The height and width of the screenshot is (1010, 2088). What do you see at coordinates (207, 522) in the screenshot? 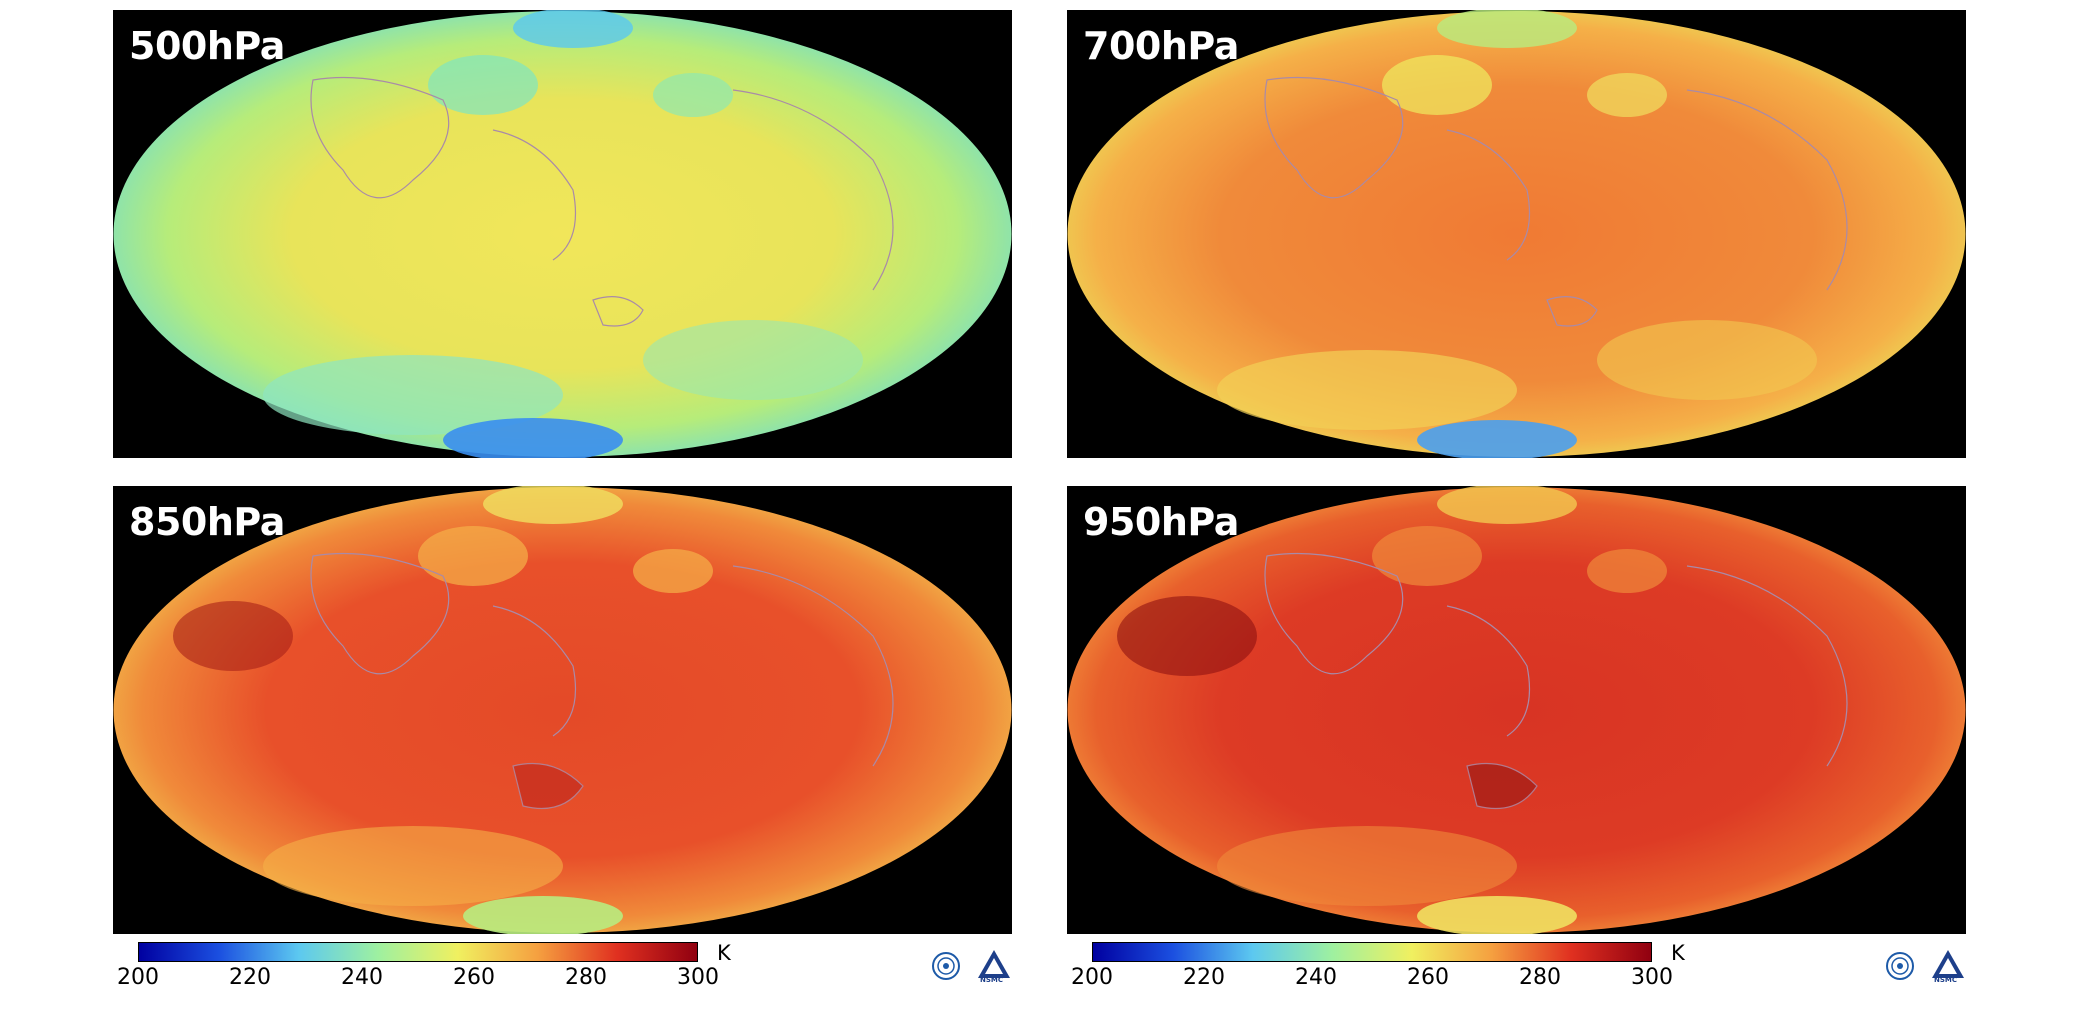
I see `panel-label: 850hPa` at bounding box center [207, 522].